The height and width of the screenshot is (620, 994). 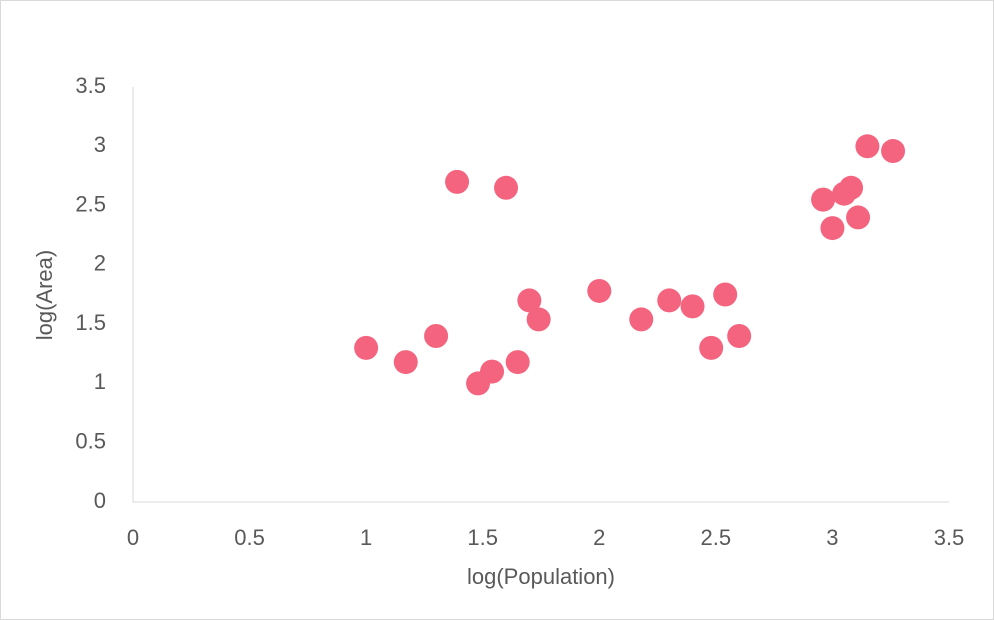 I want to click on y-tick-label: 1.5, so click(x=90, y=322).